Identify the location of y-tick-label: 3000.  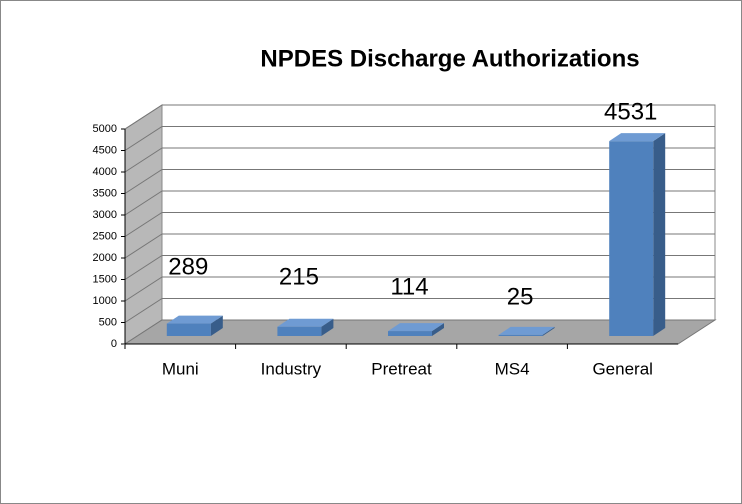
(105, 215).